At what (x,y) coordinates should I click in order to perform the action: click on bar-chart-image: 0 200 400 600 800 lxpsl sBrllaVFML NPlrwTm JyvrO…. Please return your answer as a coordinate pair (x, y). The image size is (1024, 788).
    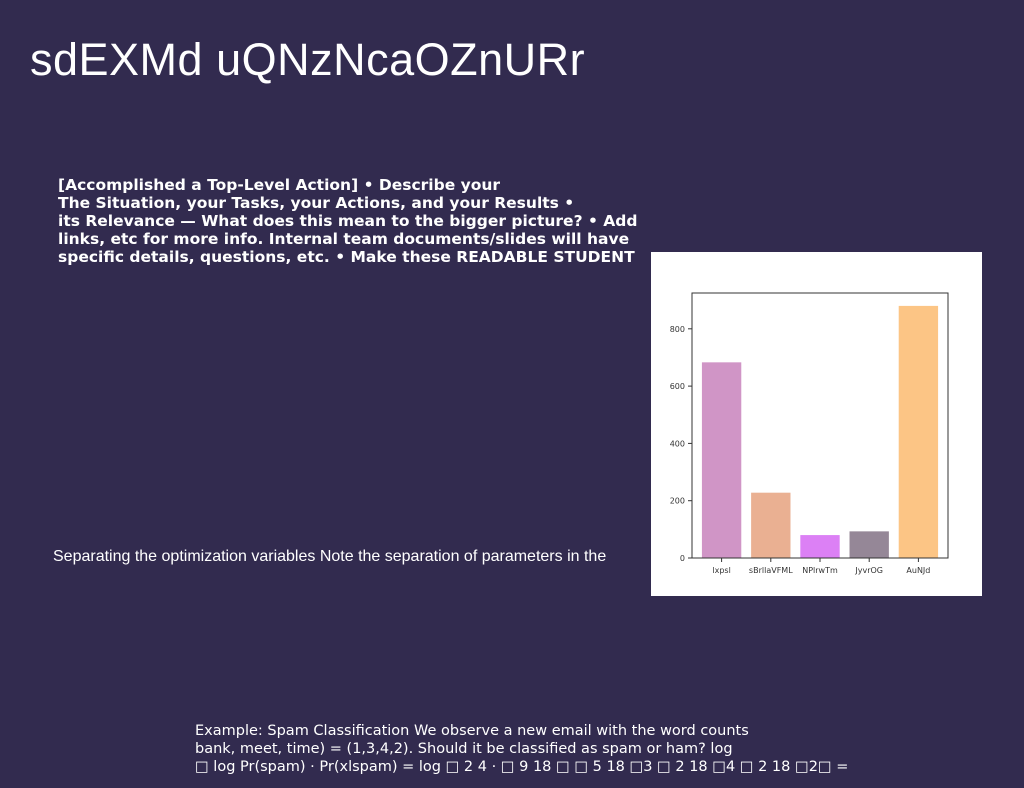
    Looking at the image, I should click on (816, 424).